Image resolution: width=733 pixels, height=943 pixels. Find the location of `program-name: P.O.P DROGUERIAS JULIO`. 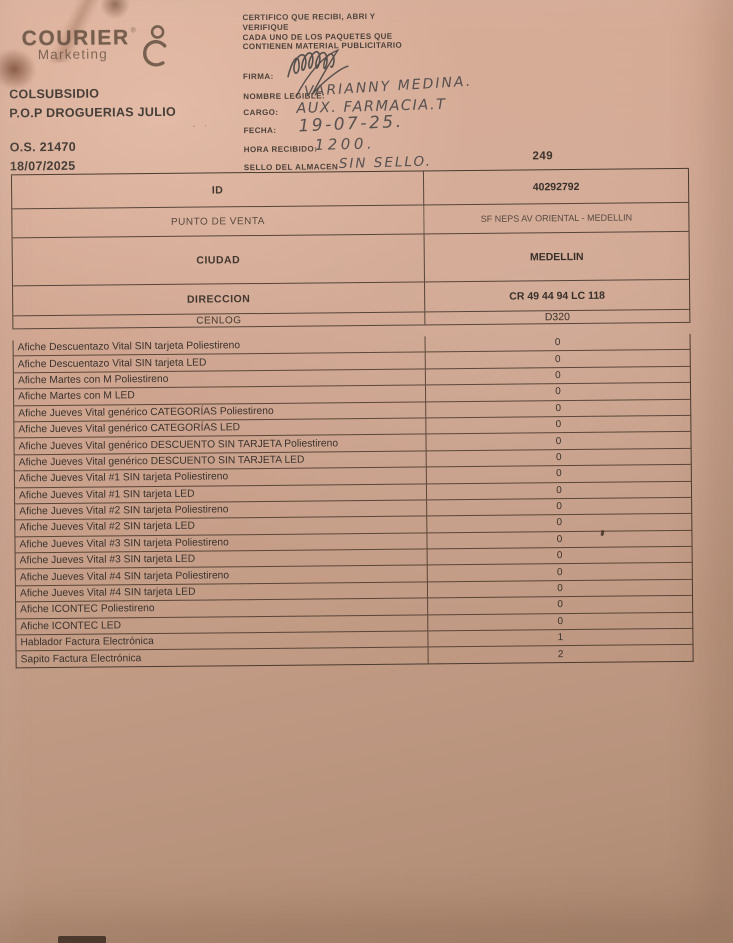

program-name: P.O.P DROGUERIAS JULIO is located at coordinates (93, 112).